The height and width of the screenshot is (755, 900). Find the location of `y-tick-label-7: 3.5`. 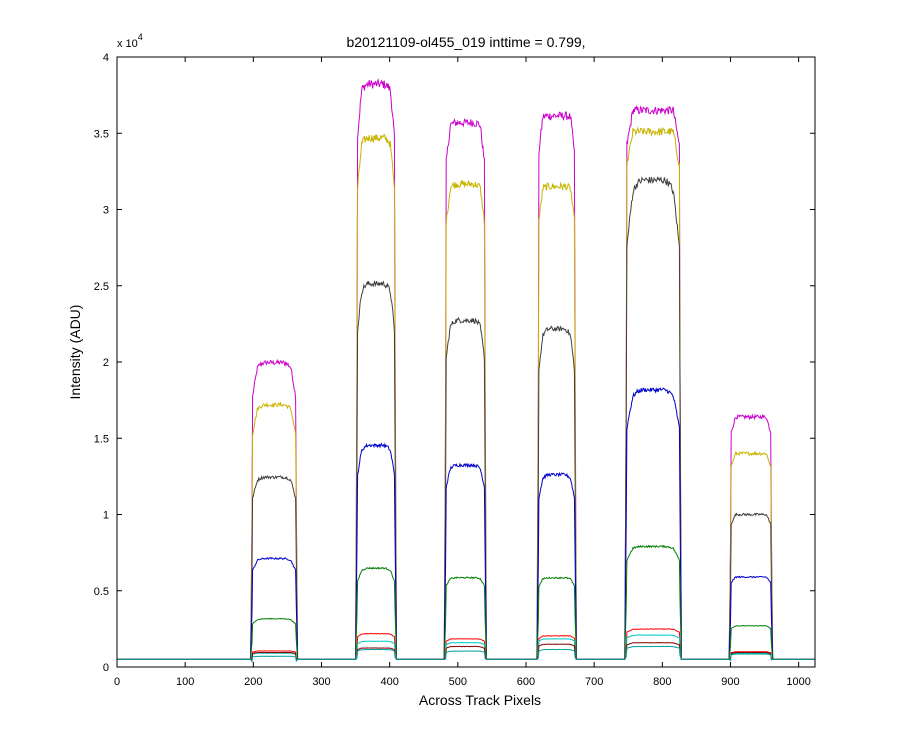

y-tick-label-7: 3.5 is located at coordinates (101, 134).